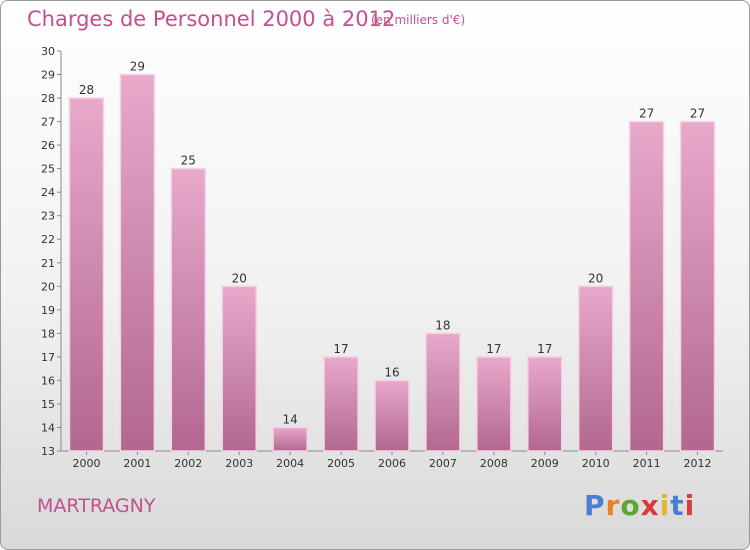 This screenshot has height=550, width=750. What do you see at coordinates (341, 404) in the screenshot?
I see `bar-2005` at bounding box center [341, 404].